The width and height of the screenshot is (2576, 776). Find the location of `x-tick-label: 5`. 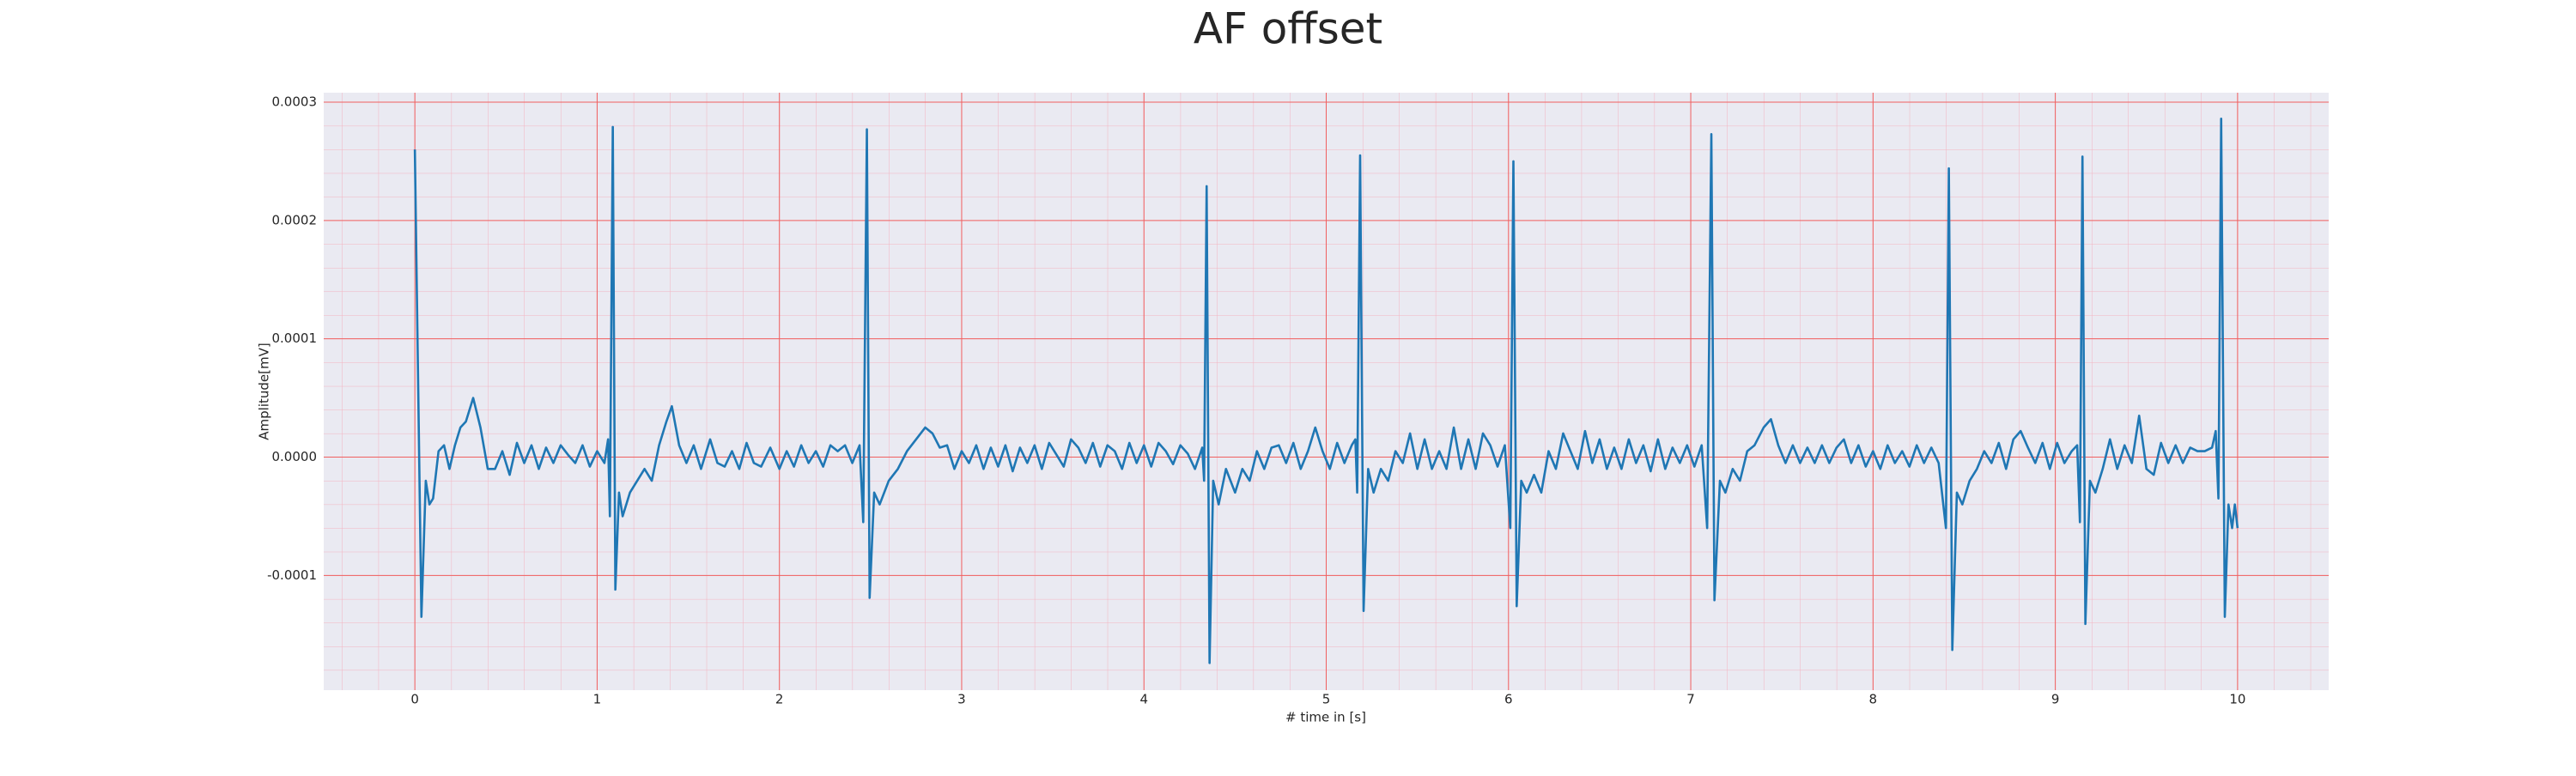

x-tick-label: 5 is located at coordinates (1327, 699).